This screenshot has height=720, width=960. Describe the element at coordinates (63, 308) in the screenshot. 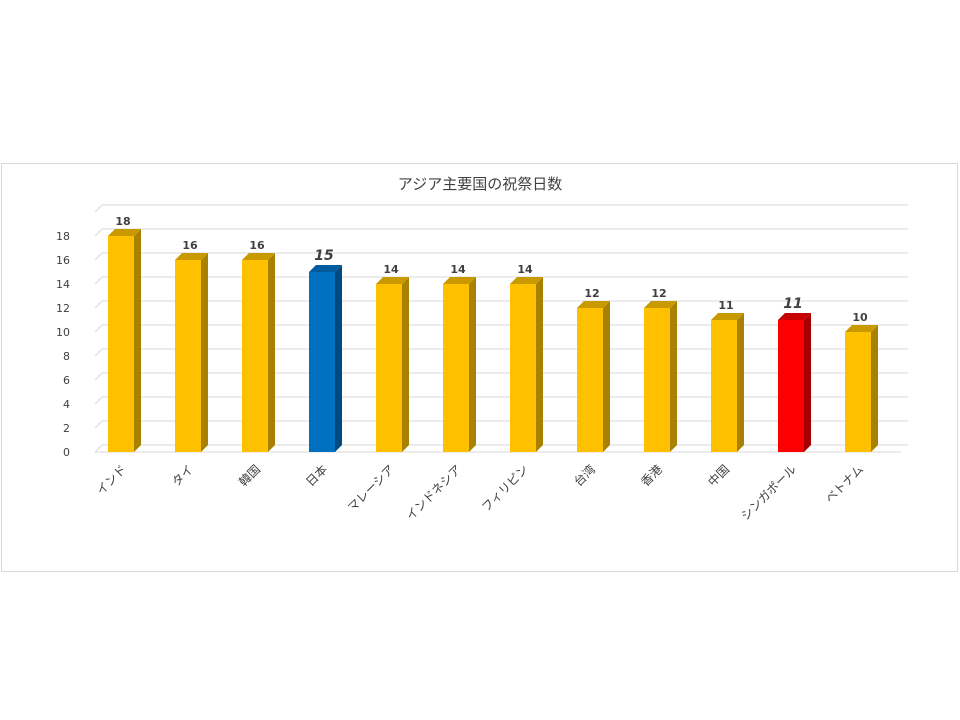

I see `y-tick-label: 12` at that location.